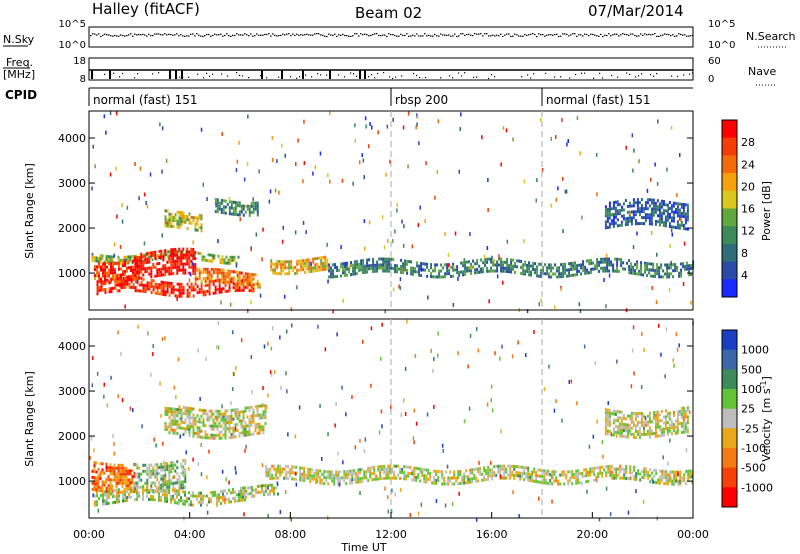 The height and width of the screenshot is (554, 800). What do you see at coordinates (363, 547) in the screenshot?
I see `time-axis-label: Time UT` at bounding box center [363, 547].